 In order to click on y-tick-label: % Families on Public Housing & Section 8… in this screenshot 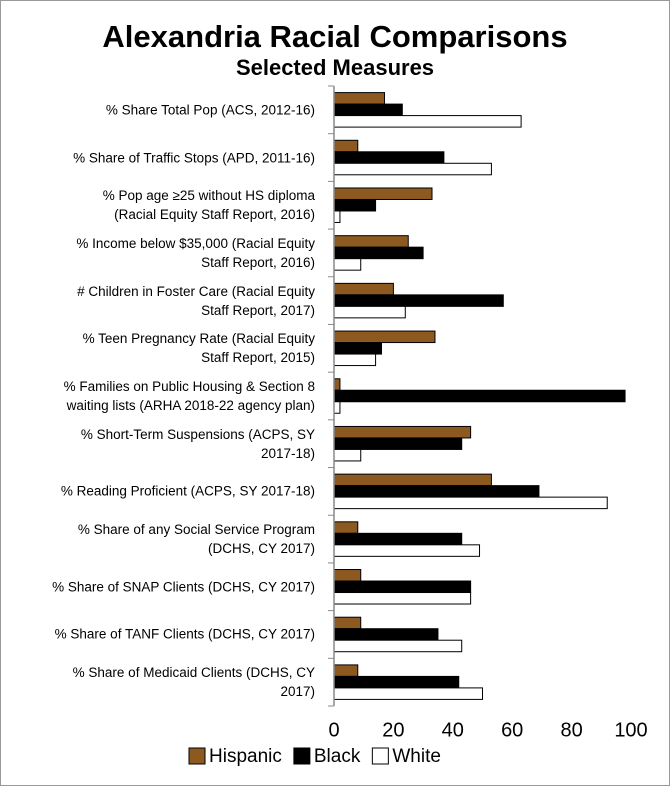, I will do `click(189, 396)`.